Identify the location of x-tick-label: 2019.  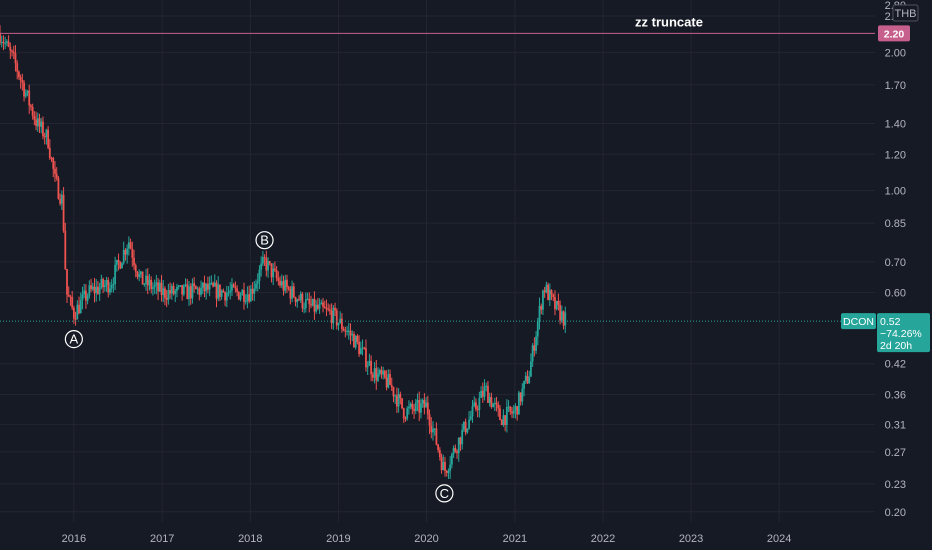
(338, 539).